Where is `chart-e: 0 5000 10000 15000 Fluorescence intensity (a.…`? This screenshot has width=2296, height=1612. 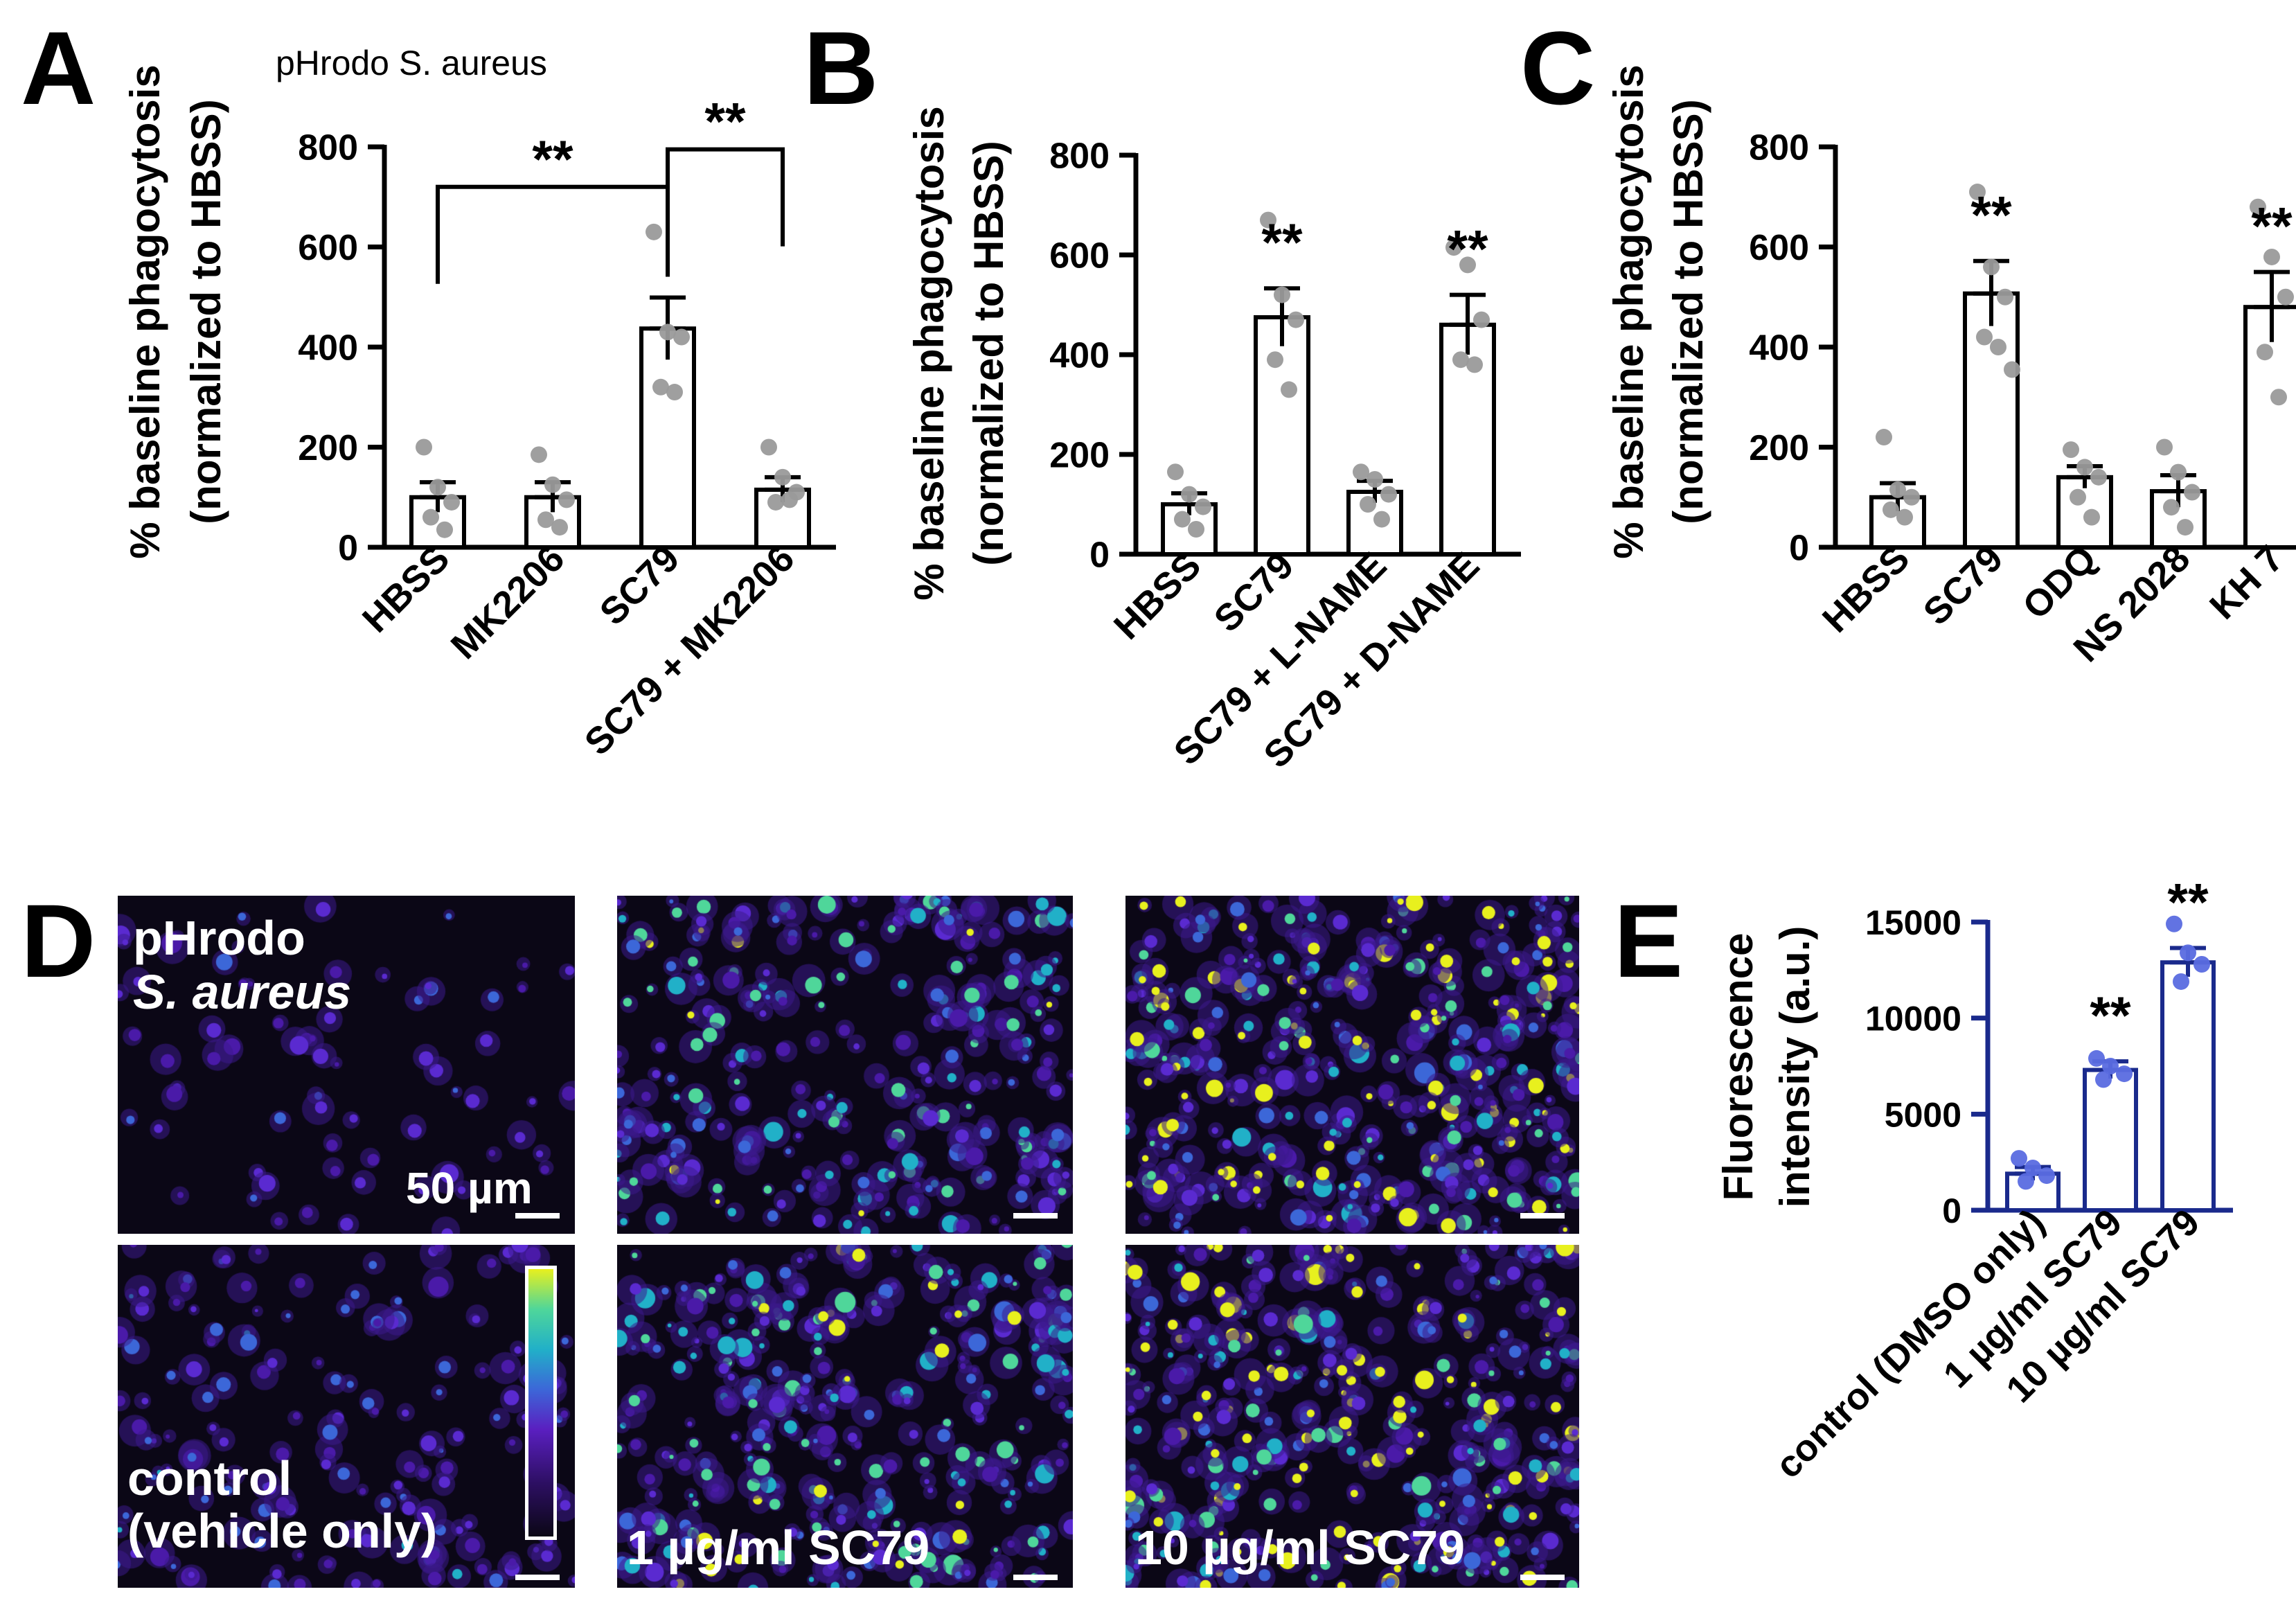 chart-e: 0 5000 10000 15000 Fluorescence intensity (a.… is located at coordinates (1974, 1180).